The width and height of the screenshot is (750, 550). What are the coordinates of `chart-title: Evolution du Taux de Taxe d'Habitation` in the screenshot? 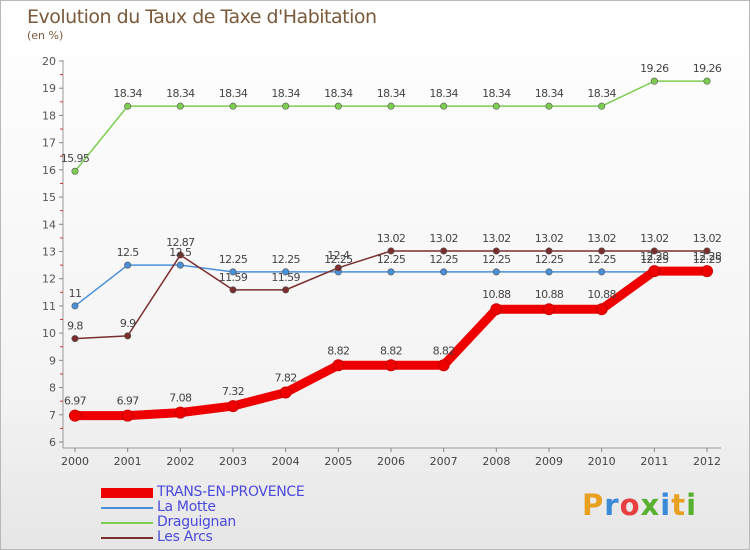 It's located at (202, 17).